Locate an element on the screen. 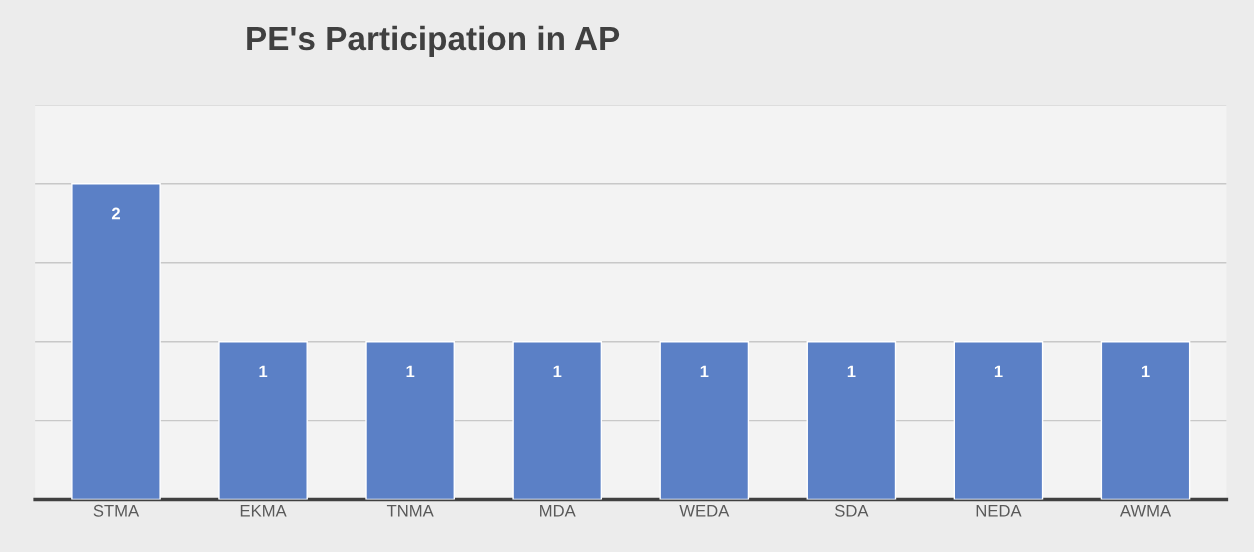 The height and width of the screenshot is (552, 1254). x-tick-label: EKMA is located at coordinates (263, 511).